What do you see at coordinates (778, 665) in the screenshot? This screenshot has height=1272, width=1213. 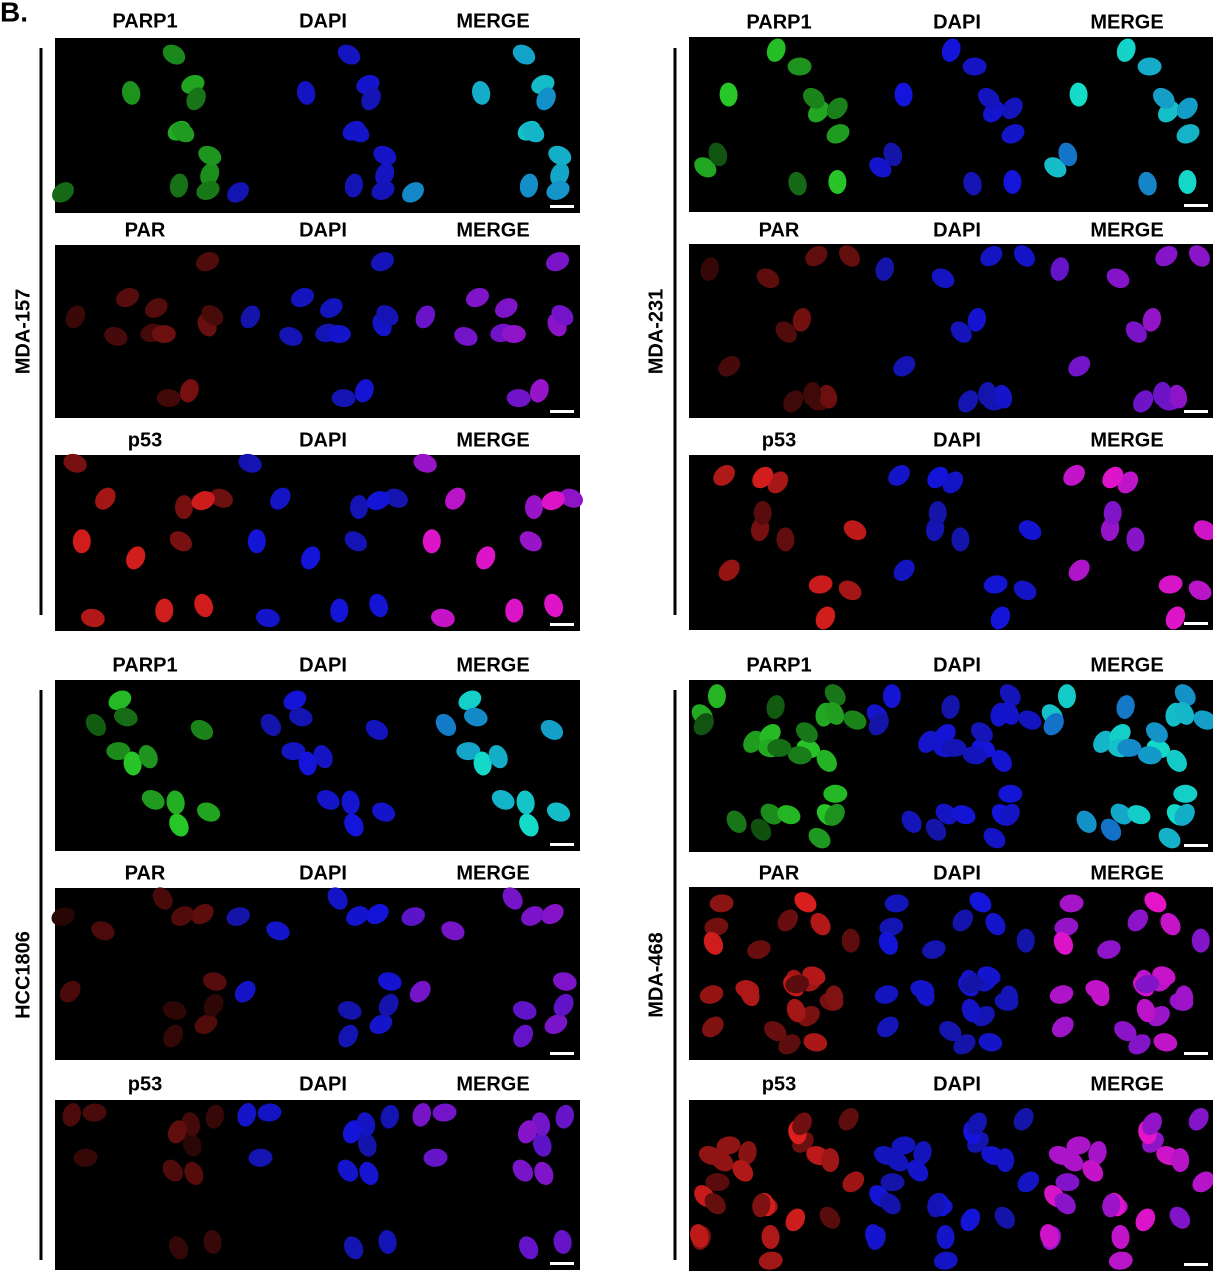 I see `channel-label: PARP1` at bounding box center [778, 665].